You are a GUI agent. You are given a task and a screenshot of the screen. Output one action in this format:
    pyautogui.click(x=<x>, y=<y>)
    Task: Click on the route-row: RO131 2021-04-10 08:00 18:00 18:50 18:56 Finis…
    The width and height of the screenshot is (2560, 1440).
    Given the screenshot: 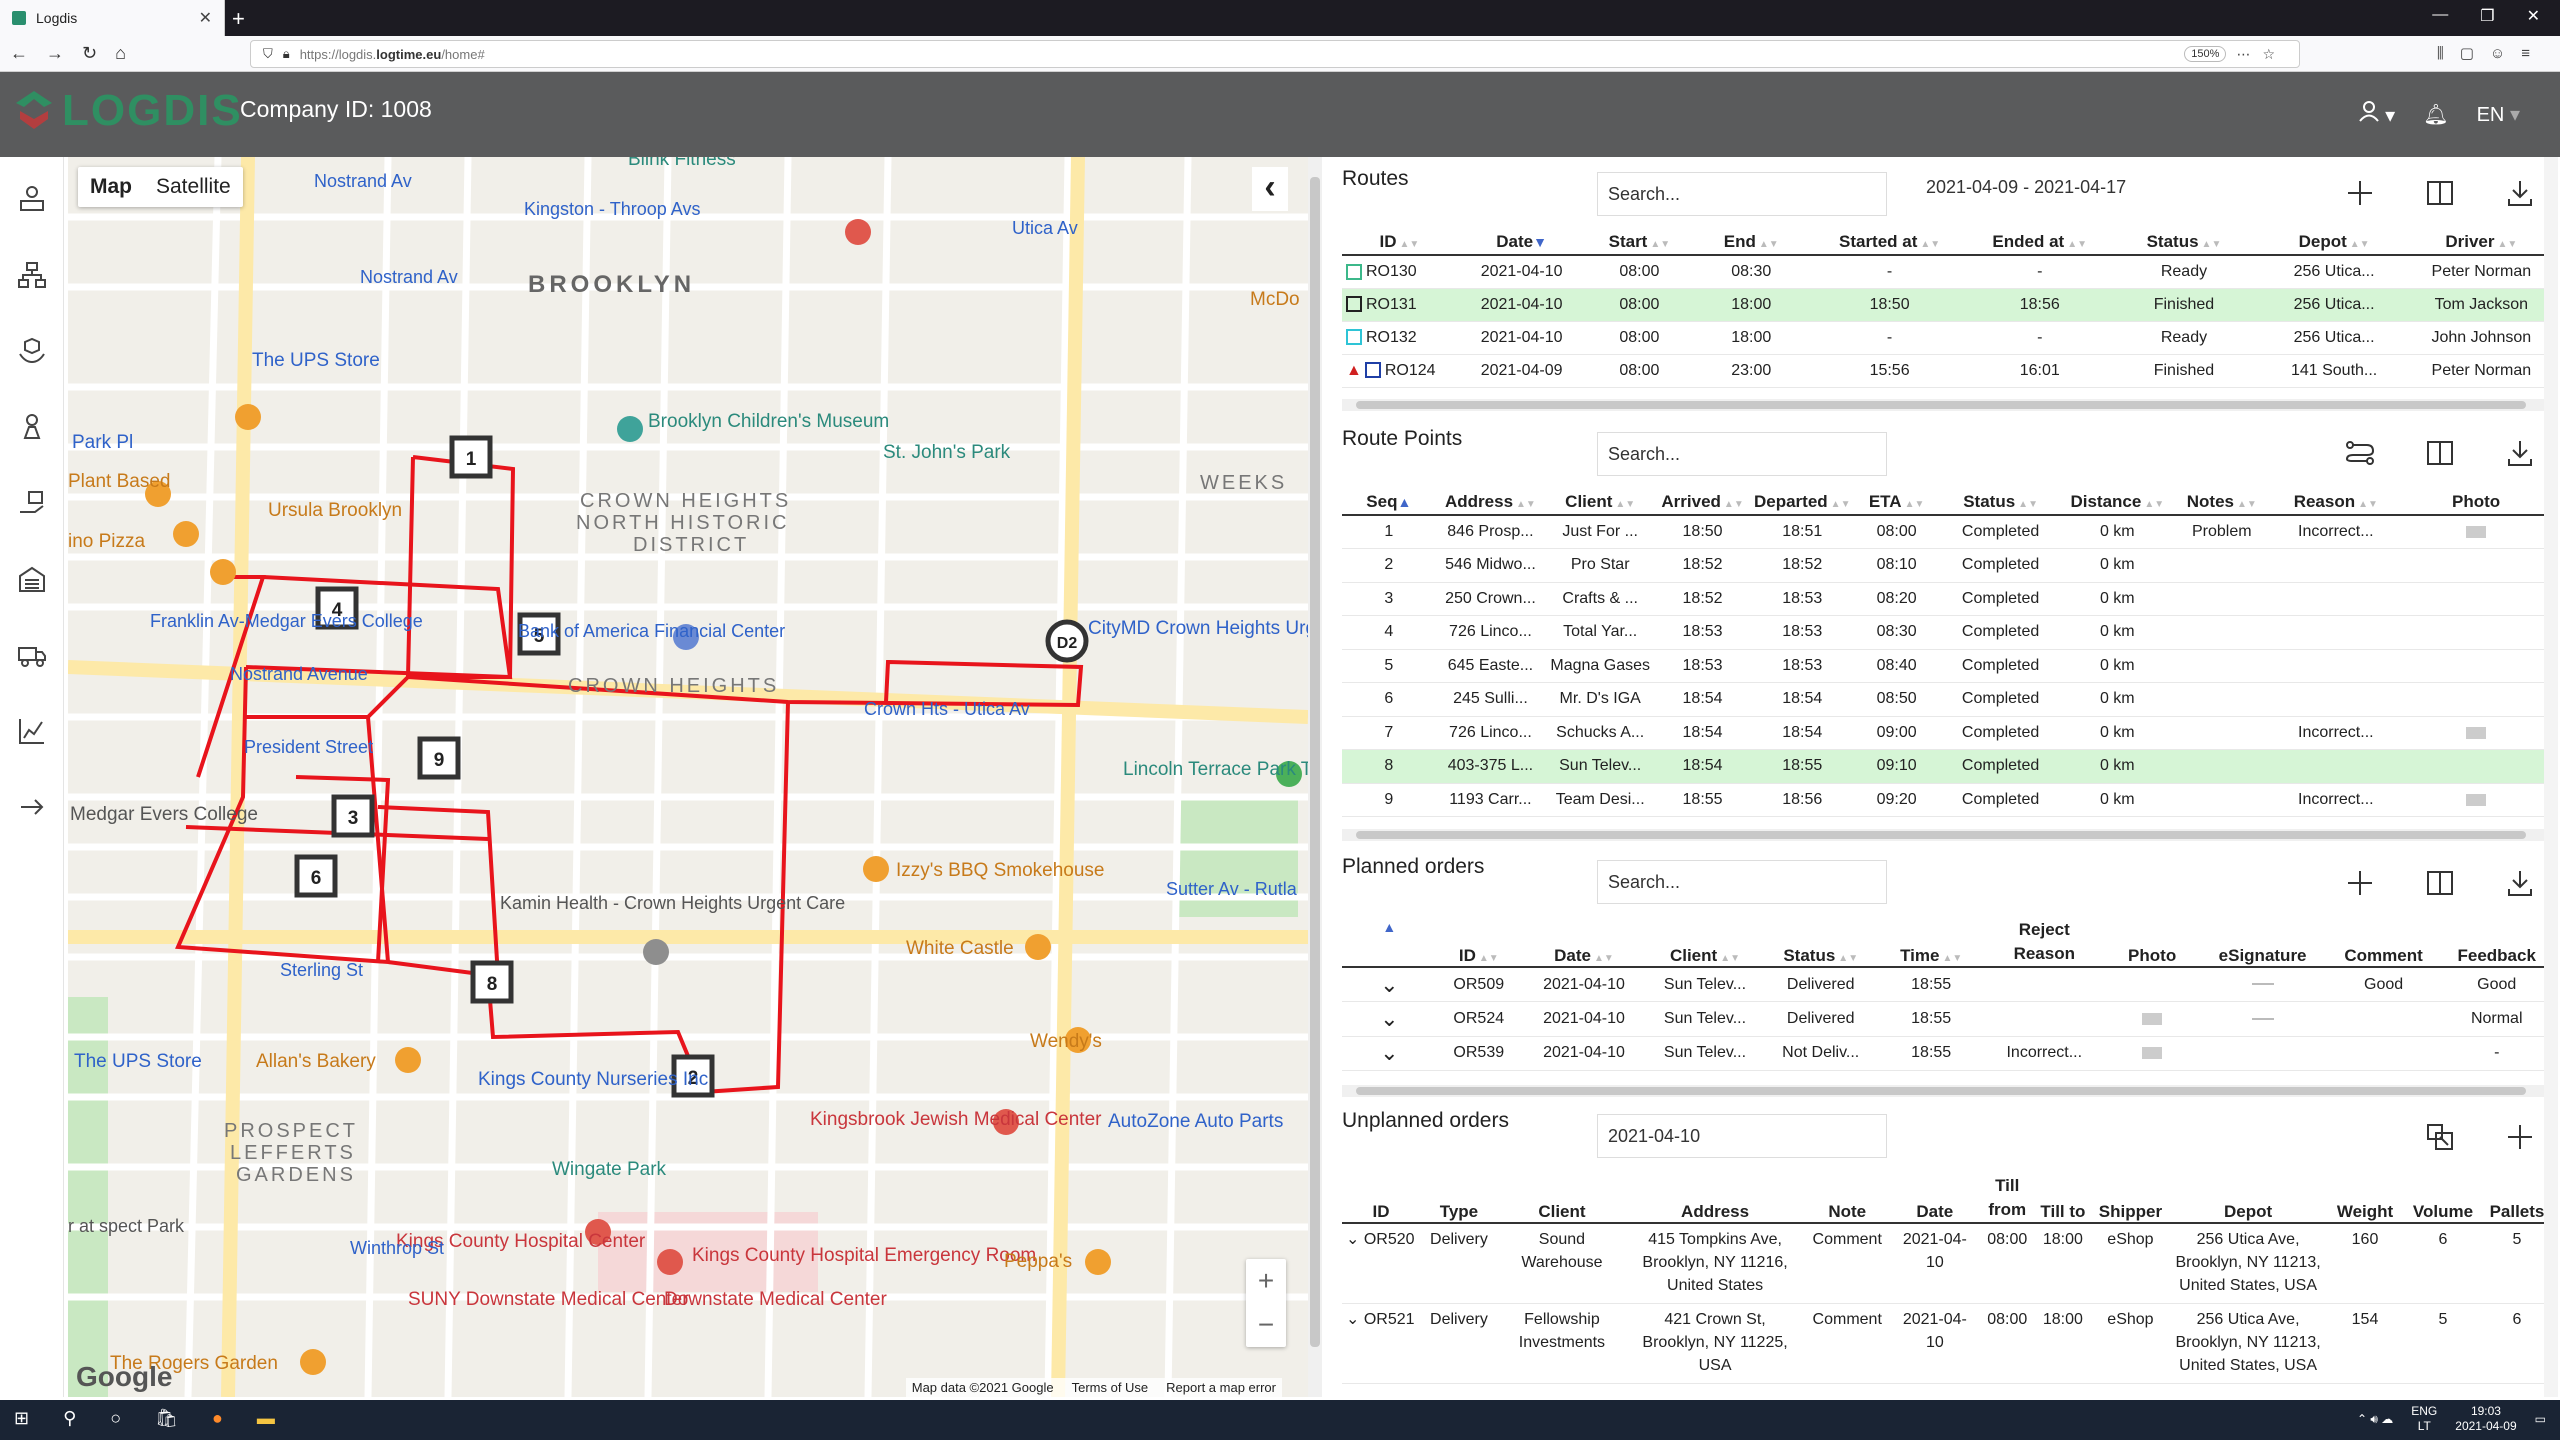 What is the action you would take?
    pyautogui.click(x=1947, y=305)
    